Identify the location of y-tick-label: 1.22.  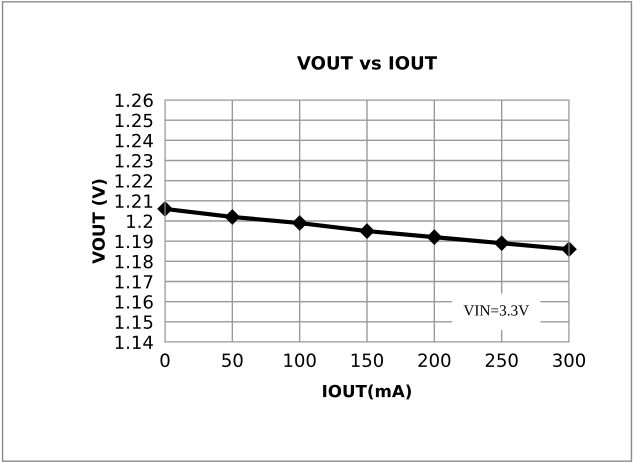
(134, 181).